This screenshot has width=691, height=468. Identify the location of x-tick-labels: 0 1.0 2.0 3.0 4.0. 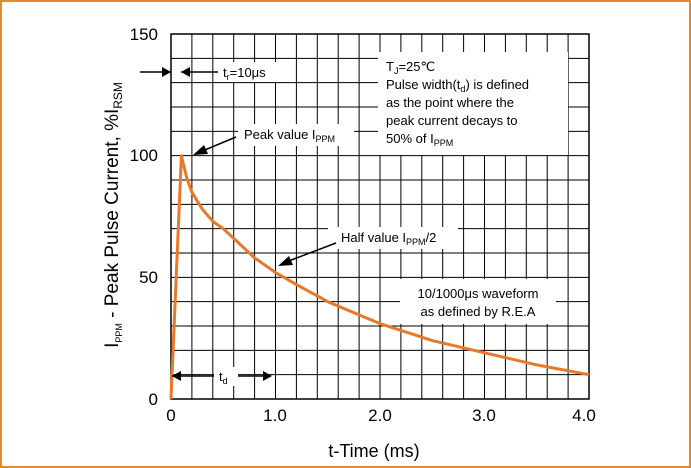
(381, 415).